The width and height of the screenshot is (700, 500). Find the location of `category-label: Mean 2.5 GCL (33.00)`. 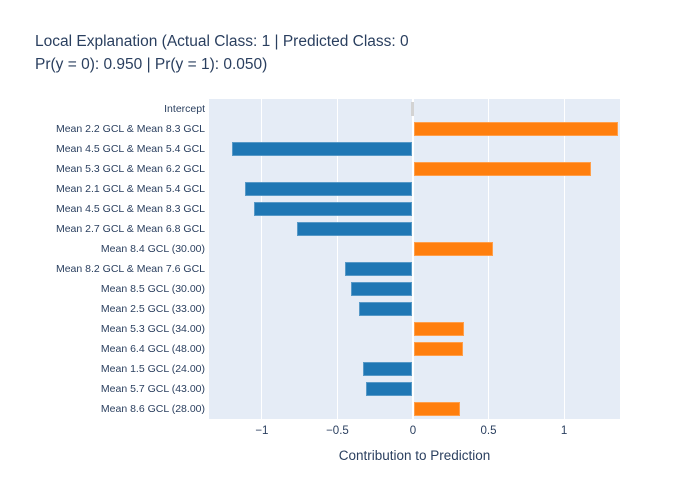

category-label: Mean 2.5 GCL (33.00) is located at coordinates (152, 309).